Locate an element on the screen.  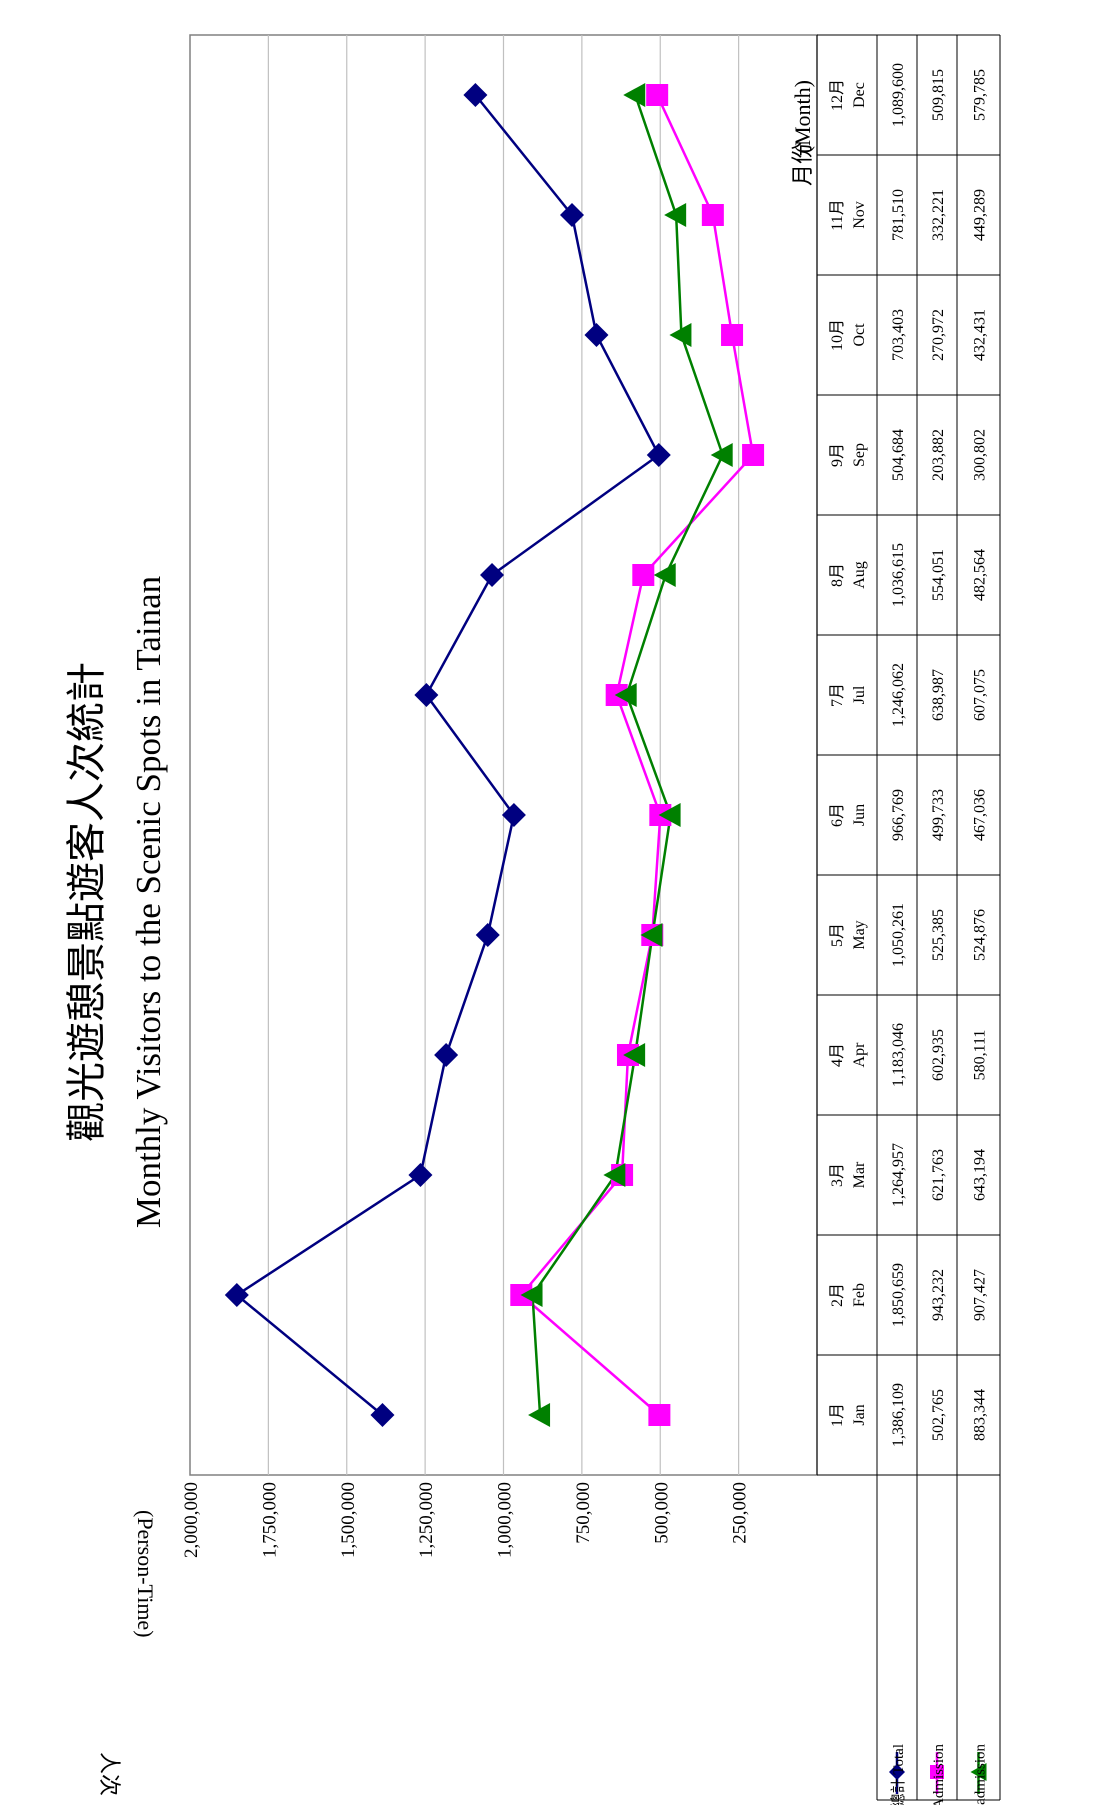
table-cell: 1,264,957 is located at coordinates (898, 1175).